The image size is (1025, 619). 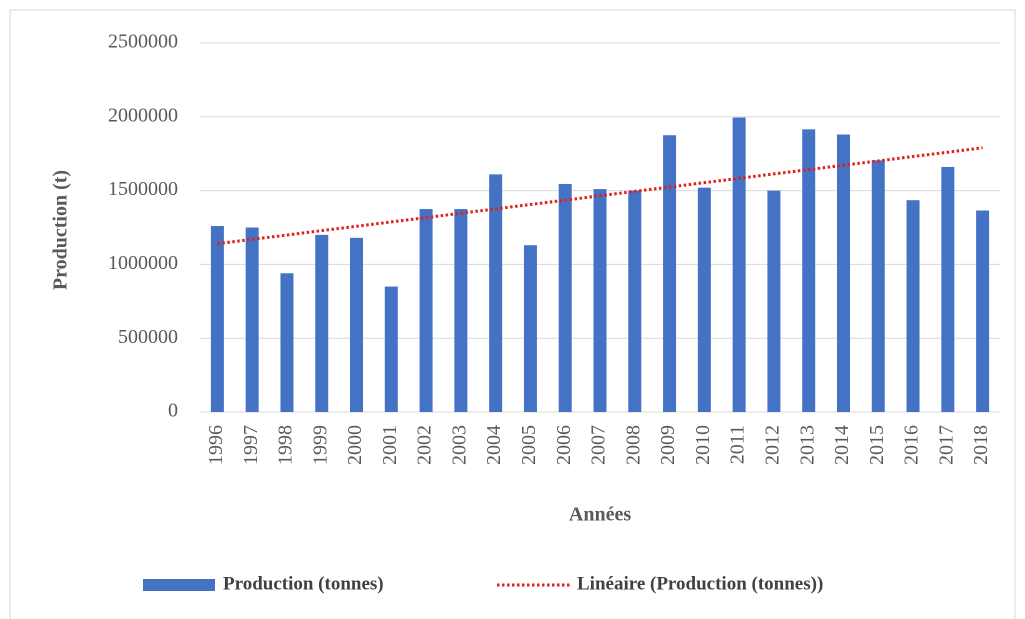 What do you see at coordinates (320, 445) in the screenshot?
I see `x-tick-label: 1999` at bounding box center [320, 445].